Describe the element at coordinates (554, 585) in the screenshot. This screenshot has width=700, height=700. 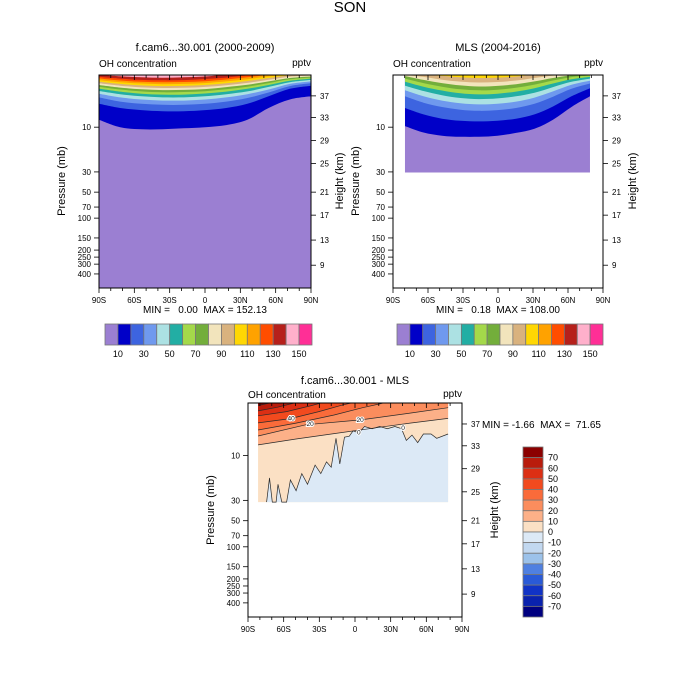
I see `colorbar-tick-label: -50` at that location.